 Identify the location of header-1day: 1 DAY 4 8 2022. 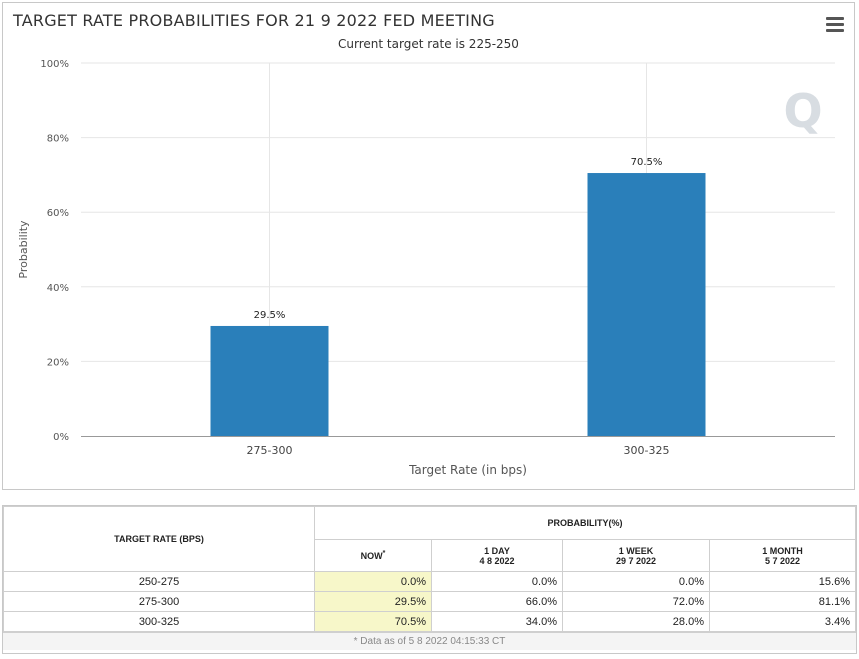
(497, 555).